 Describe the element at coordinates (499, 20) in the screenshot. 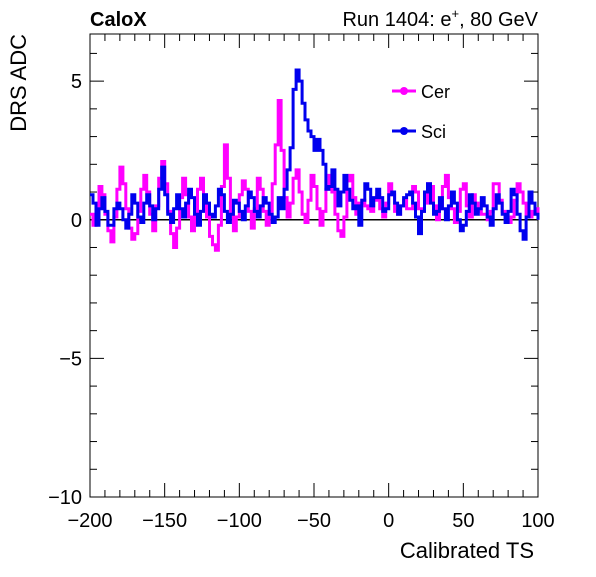

I see `header-right-suffix: , 80 GeV` at that location.